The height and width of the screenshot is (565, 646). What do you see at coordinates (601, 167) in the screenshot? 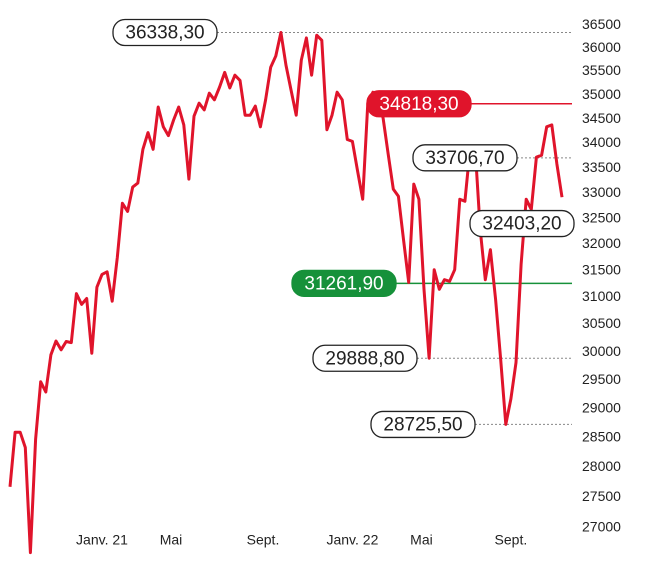
I see `y-tick-label: 33500` at bounding box center [601, 167].